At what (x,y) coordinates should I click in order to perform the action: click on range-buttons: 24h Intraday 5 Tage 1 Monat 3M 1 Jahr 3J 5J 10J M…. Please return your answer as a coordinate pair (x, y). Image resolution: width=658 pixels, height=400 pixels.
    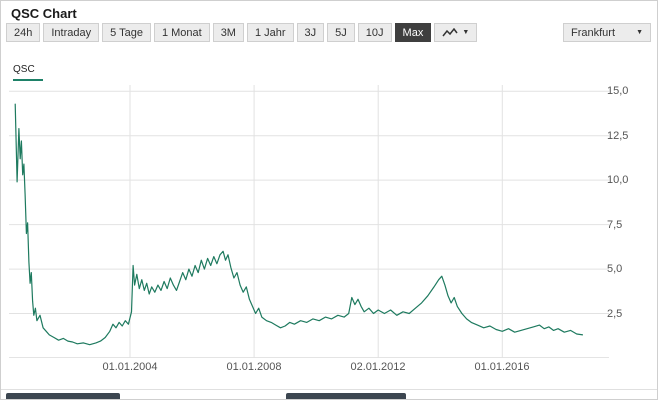
    Looking at the image, I should click on (219, 32).